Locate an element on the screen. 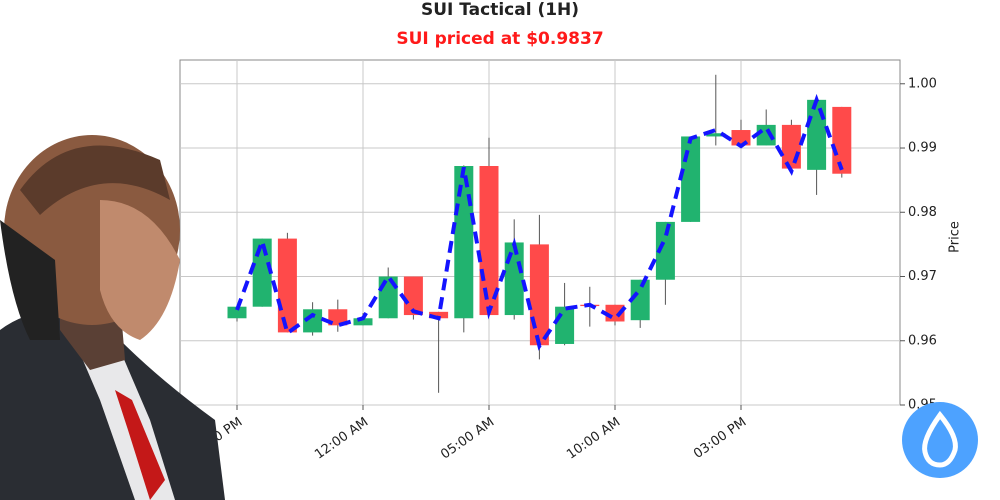 This screenshot has height=500, width=1000. chart-title: SUI Tactical (1H) is located at coordinates (500, 10).